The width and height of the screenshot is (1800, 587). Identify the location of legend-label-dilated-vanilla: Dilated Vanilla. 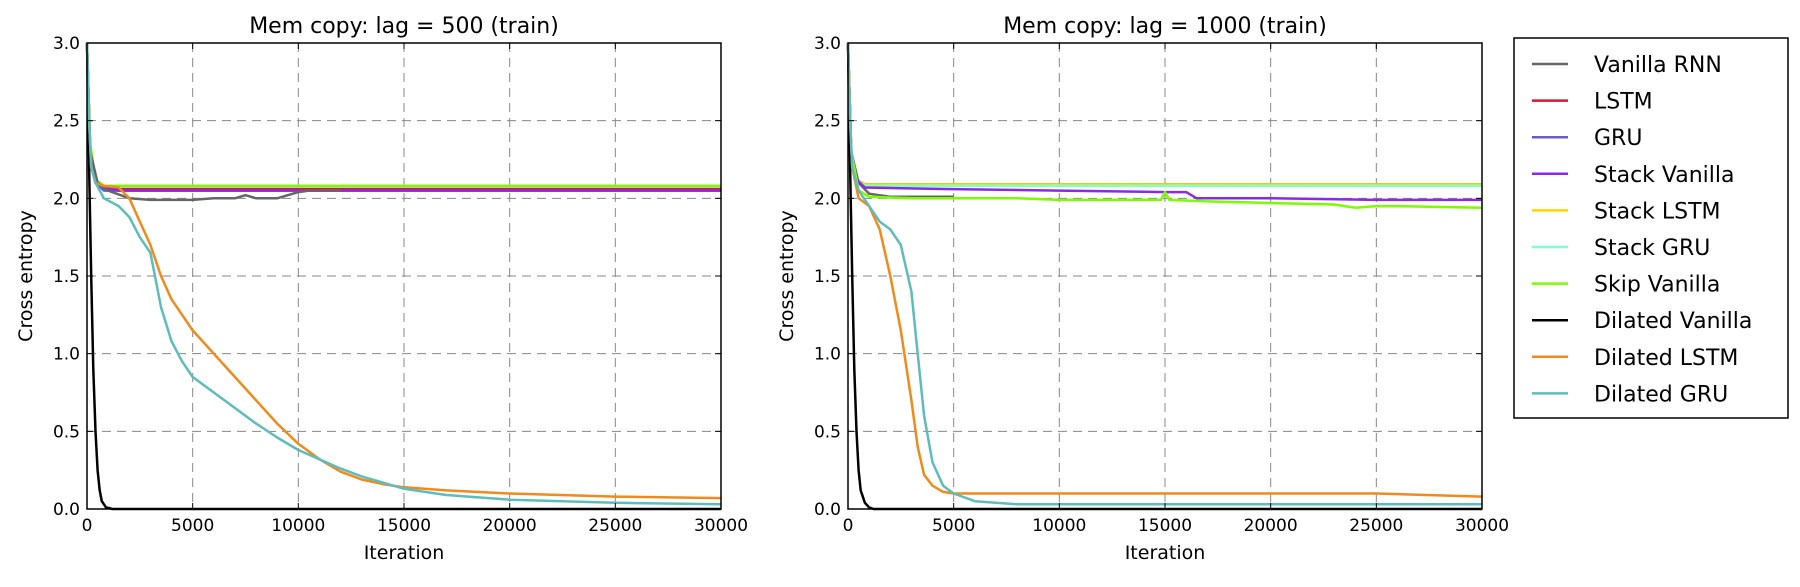
(1673, 321).